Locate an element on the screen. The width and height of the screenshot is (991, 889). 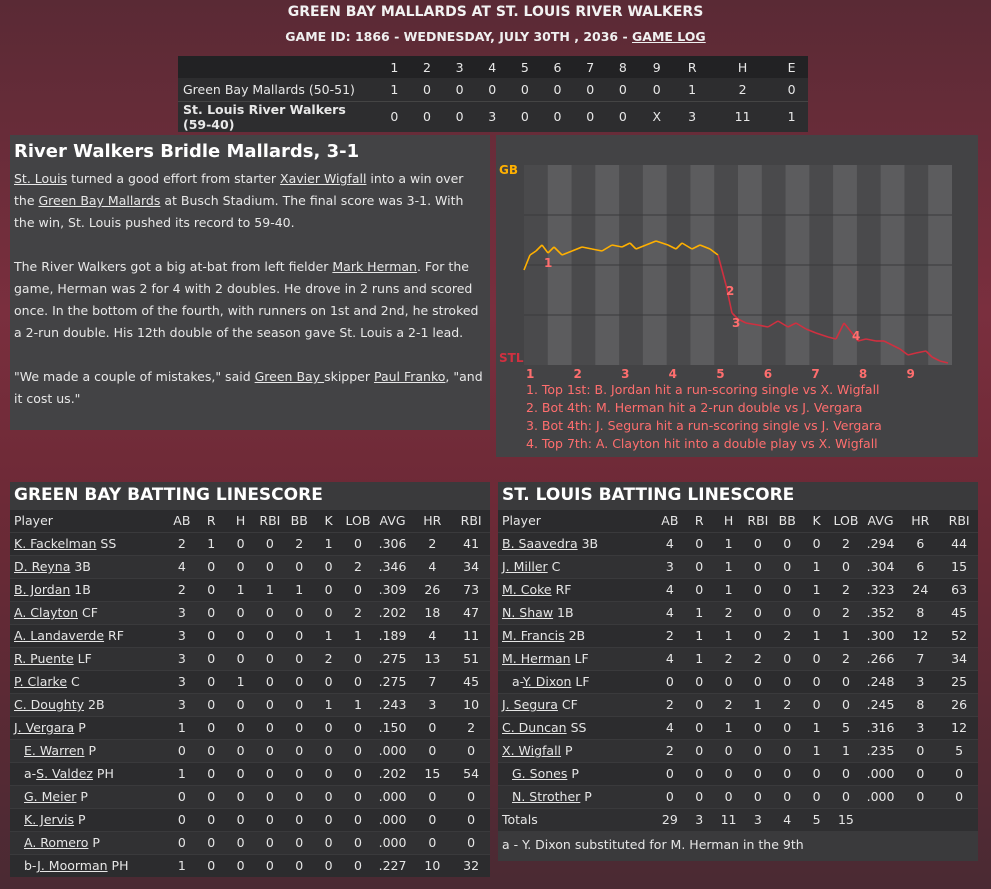
stat-cell: .243 is located at coordinates (392, 704).